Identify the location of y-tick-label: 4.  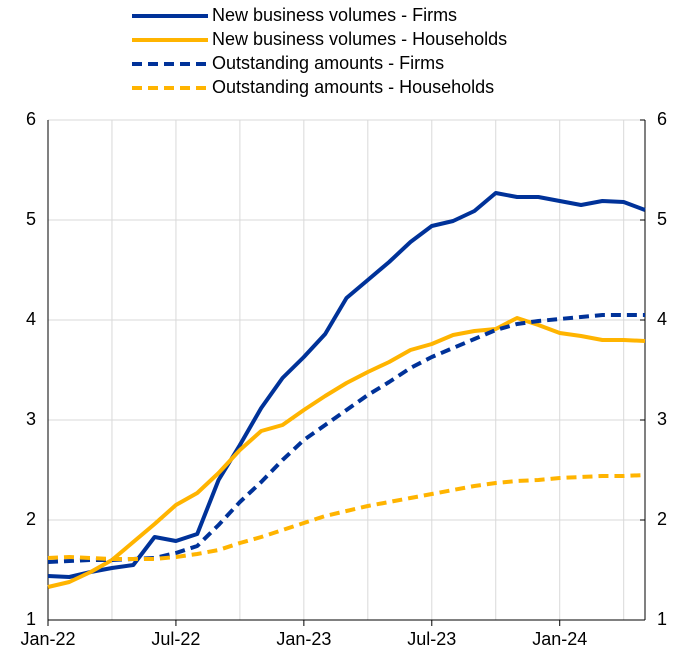
(31, 319).